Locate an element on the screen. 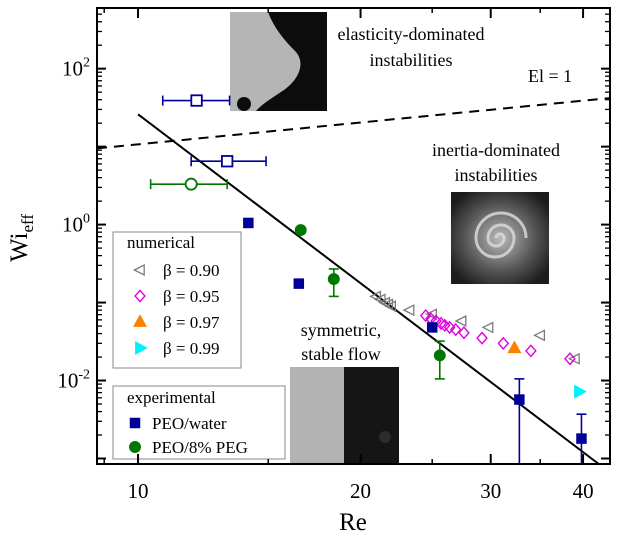 The image size is (619, 542). y-axis-title-sub: eff is located at coordinates (27, 223).